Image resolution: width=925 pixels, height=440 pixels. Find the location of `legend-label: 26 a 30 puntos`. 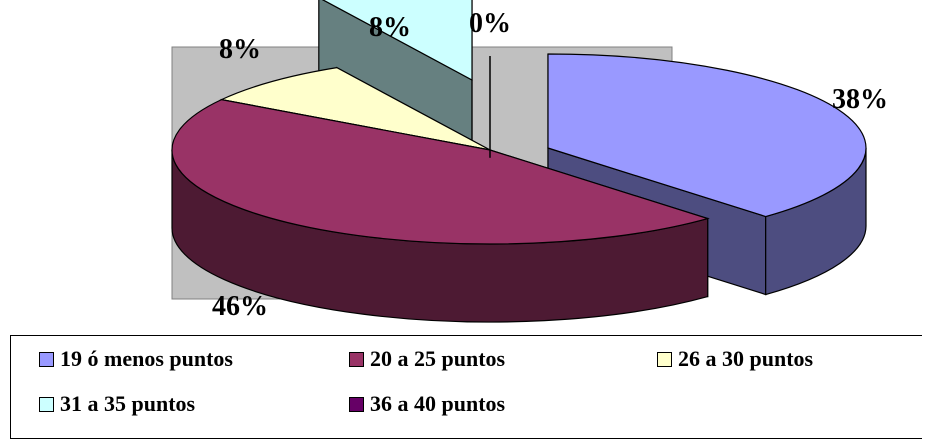

legend-label: 26 a 30 puntos is located at coordinates (746, 358).